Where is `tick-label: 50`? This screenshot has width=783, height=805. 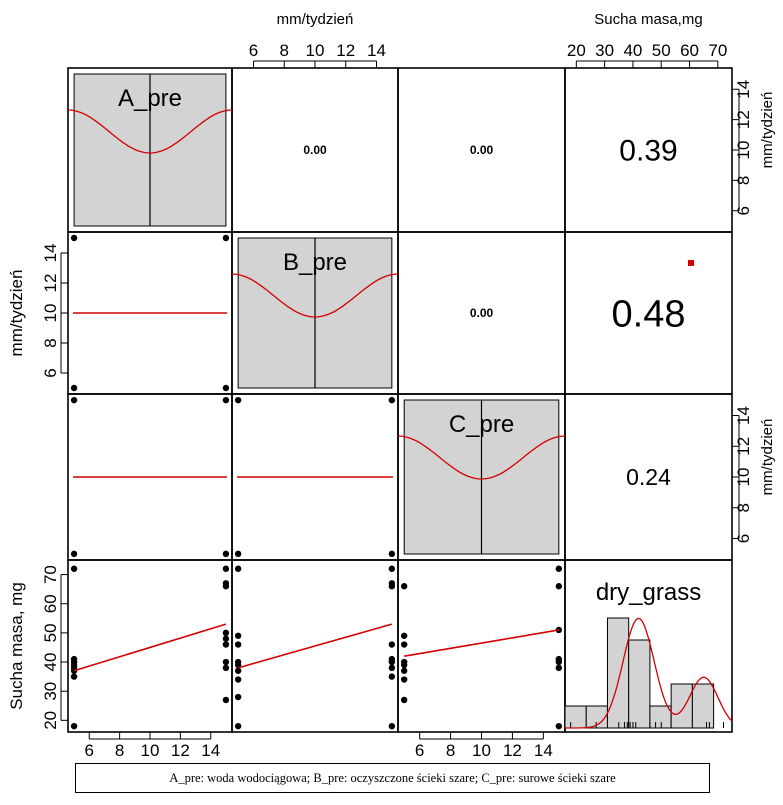 tick-label: 50 is located at coordinates (661, 50).